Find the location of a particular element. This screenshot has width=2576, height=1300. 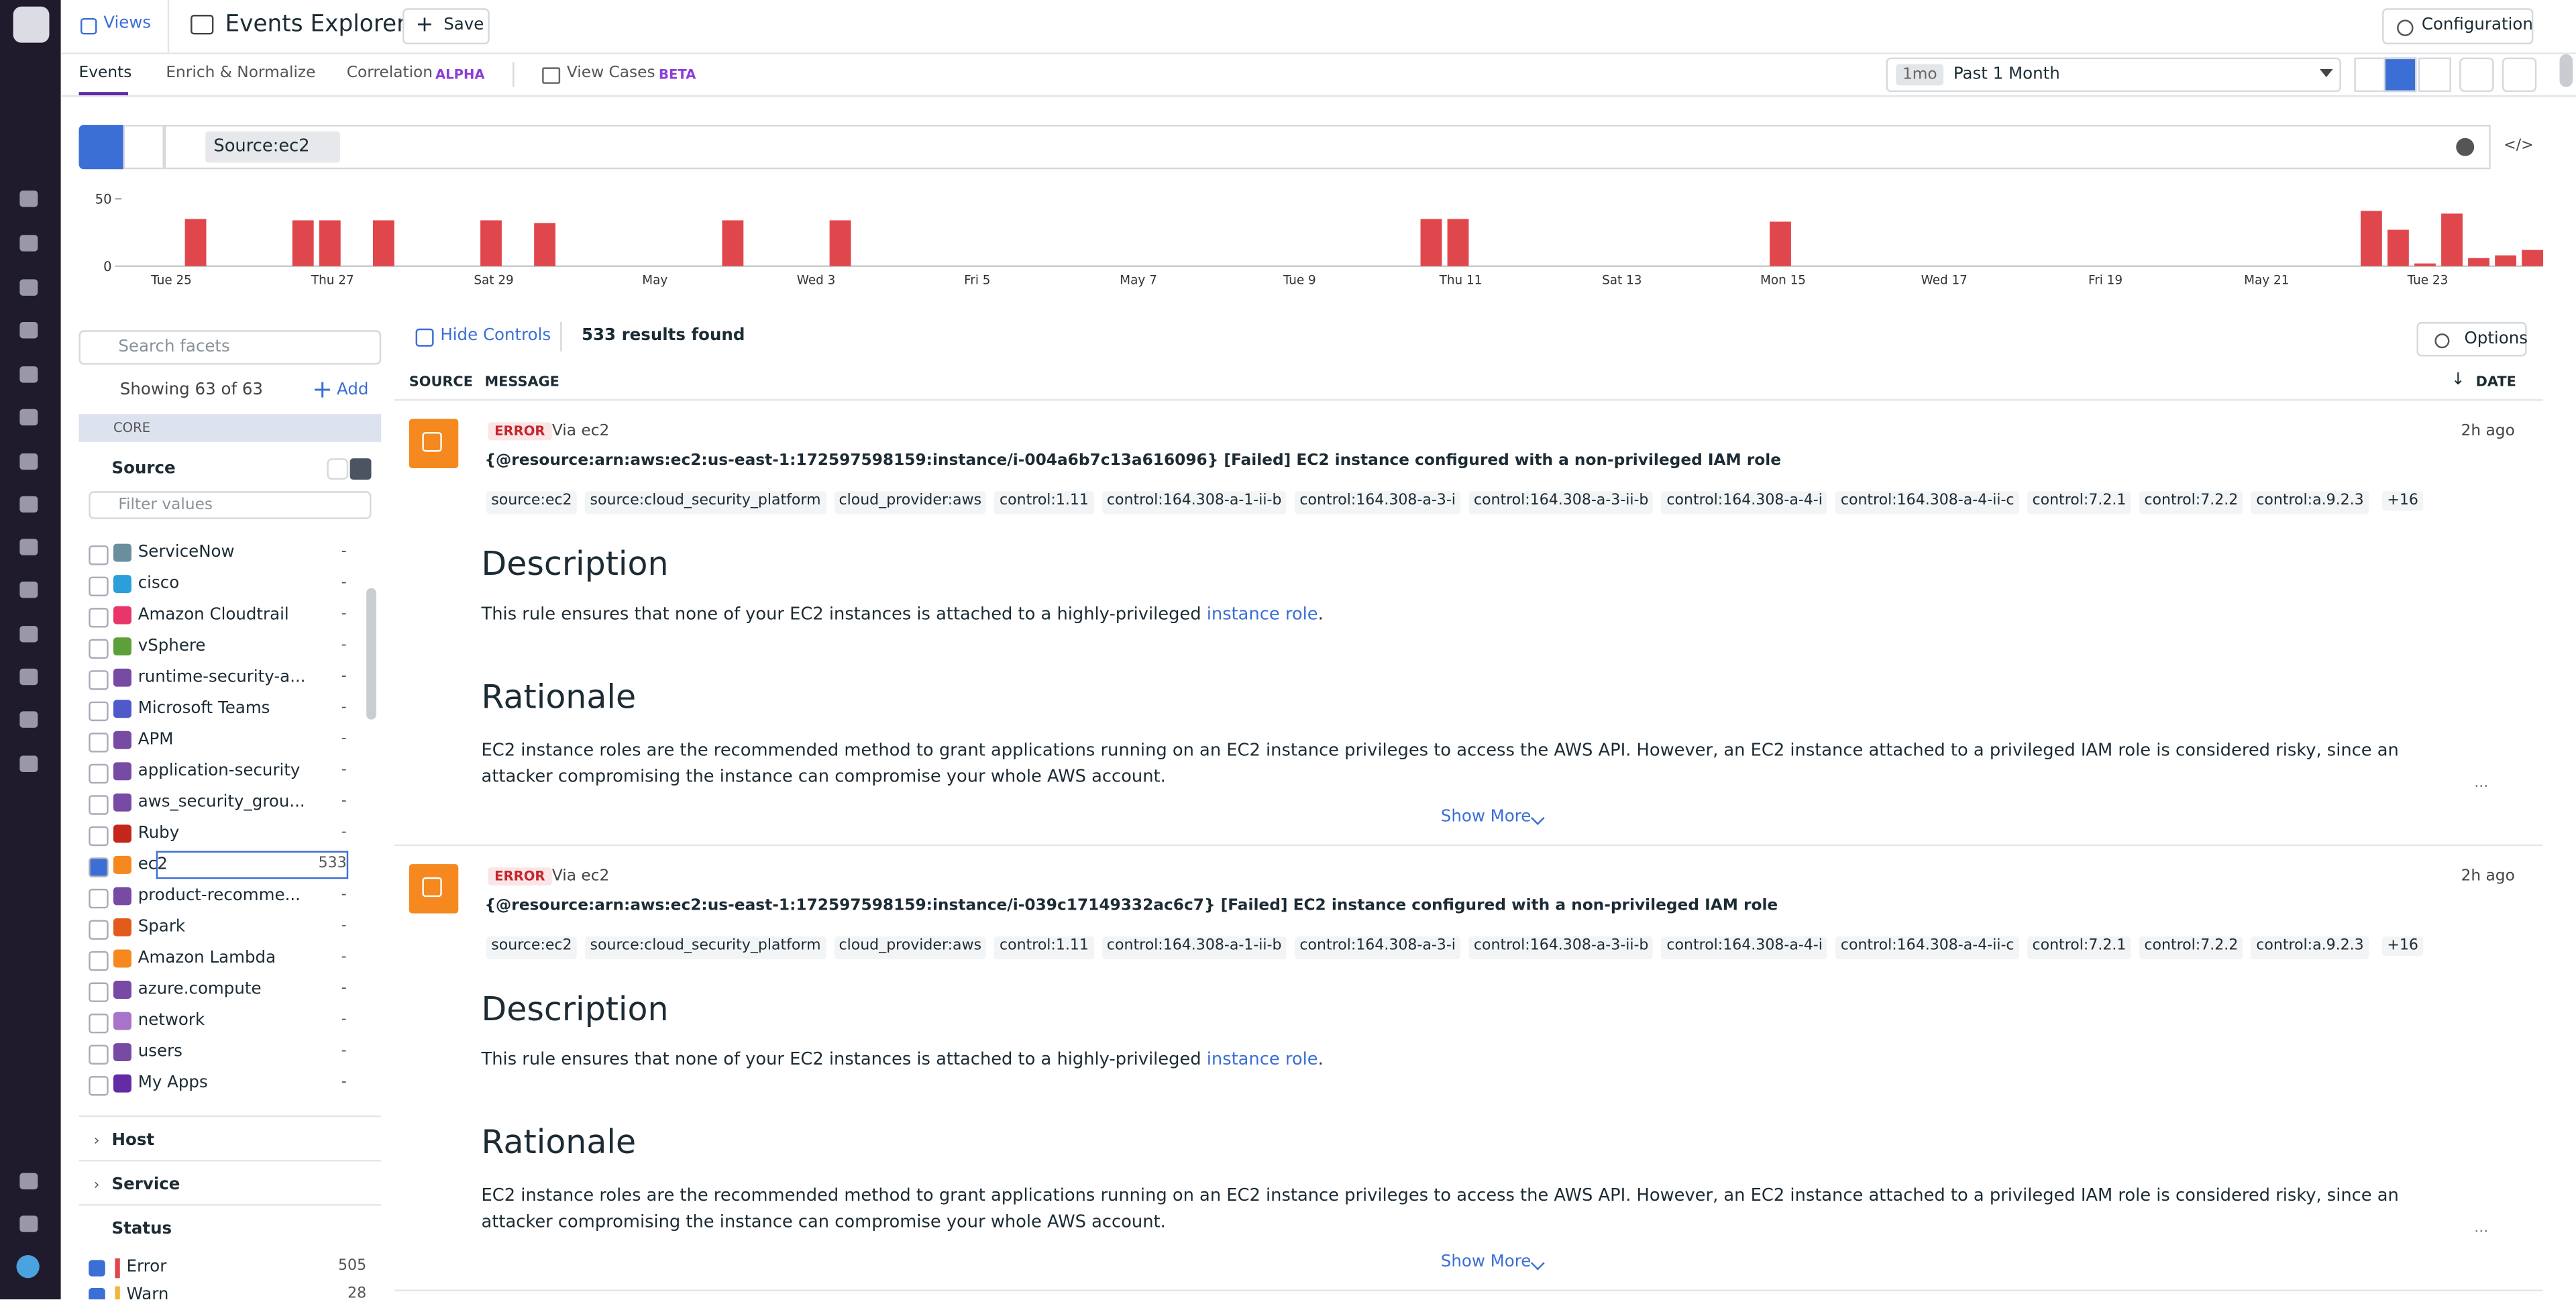

tab: Events is located at coordinates (105, 74).